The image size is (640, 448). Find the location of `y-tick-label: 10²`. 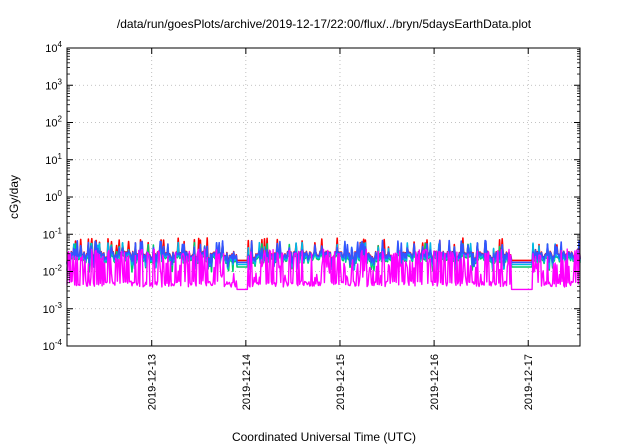

y-tick-label: 10² is located at coordinates (53, 122).